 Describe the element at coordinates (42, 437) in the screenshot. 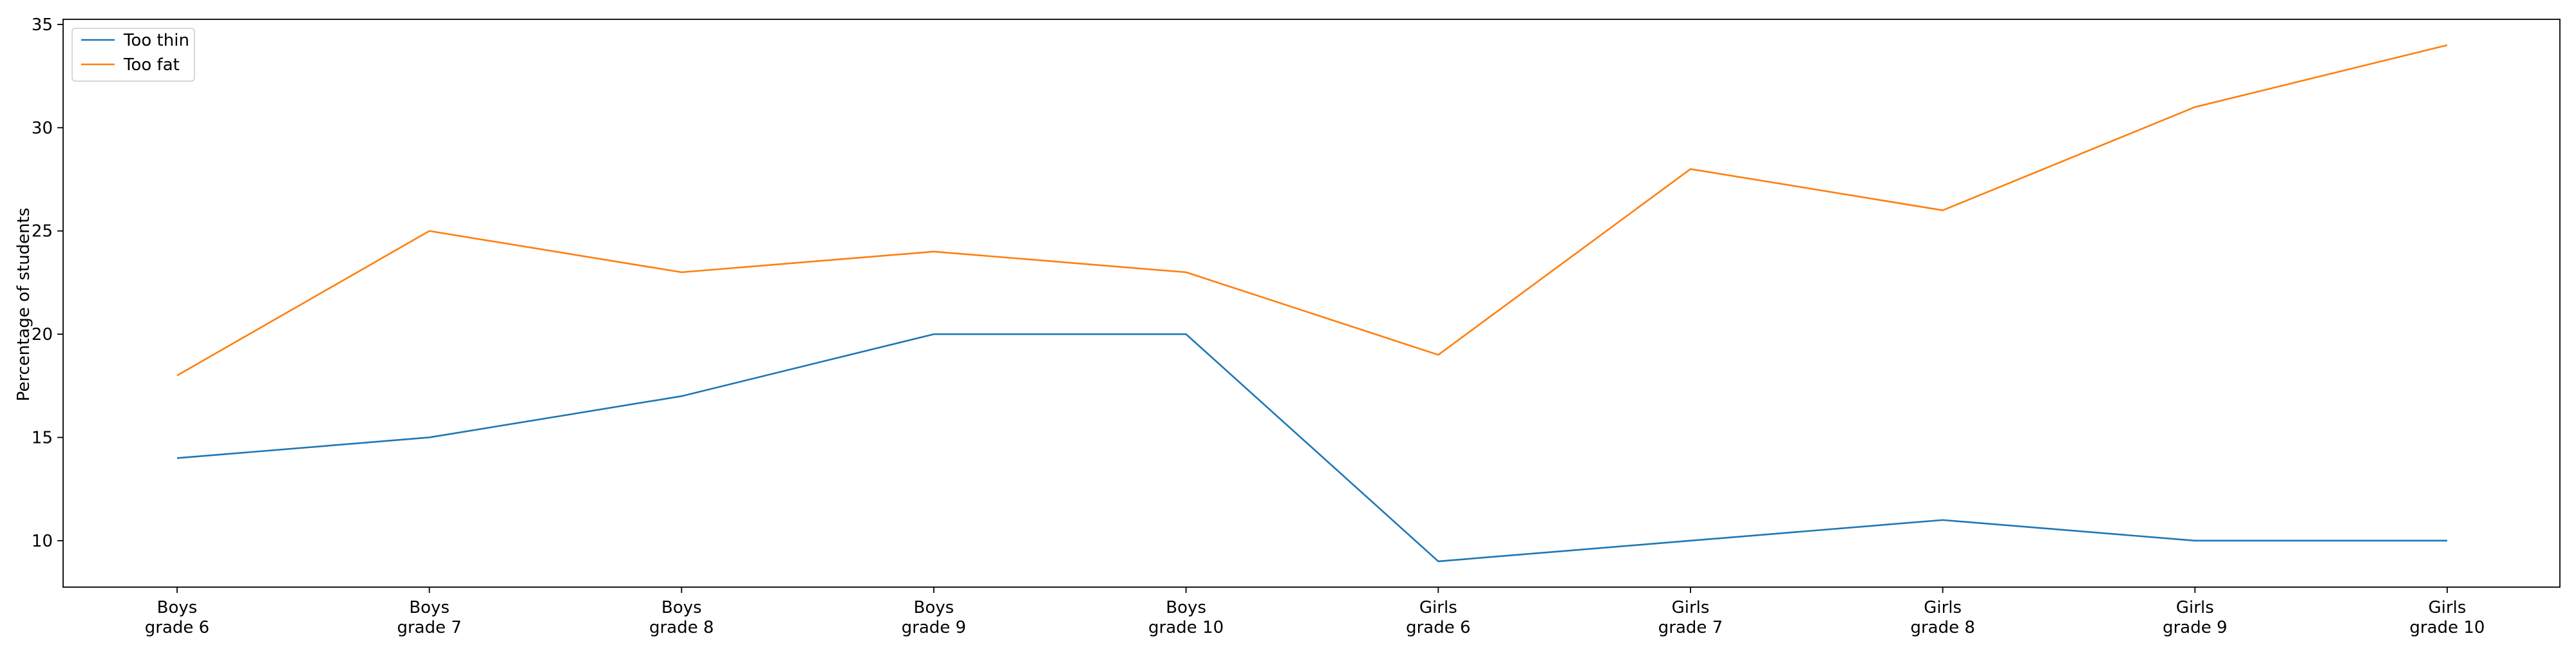

I see `y-tick-label: 15` at that location.